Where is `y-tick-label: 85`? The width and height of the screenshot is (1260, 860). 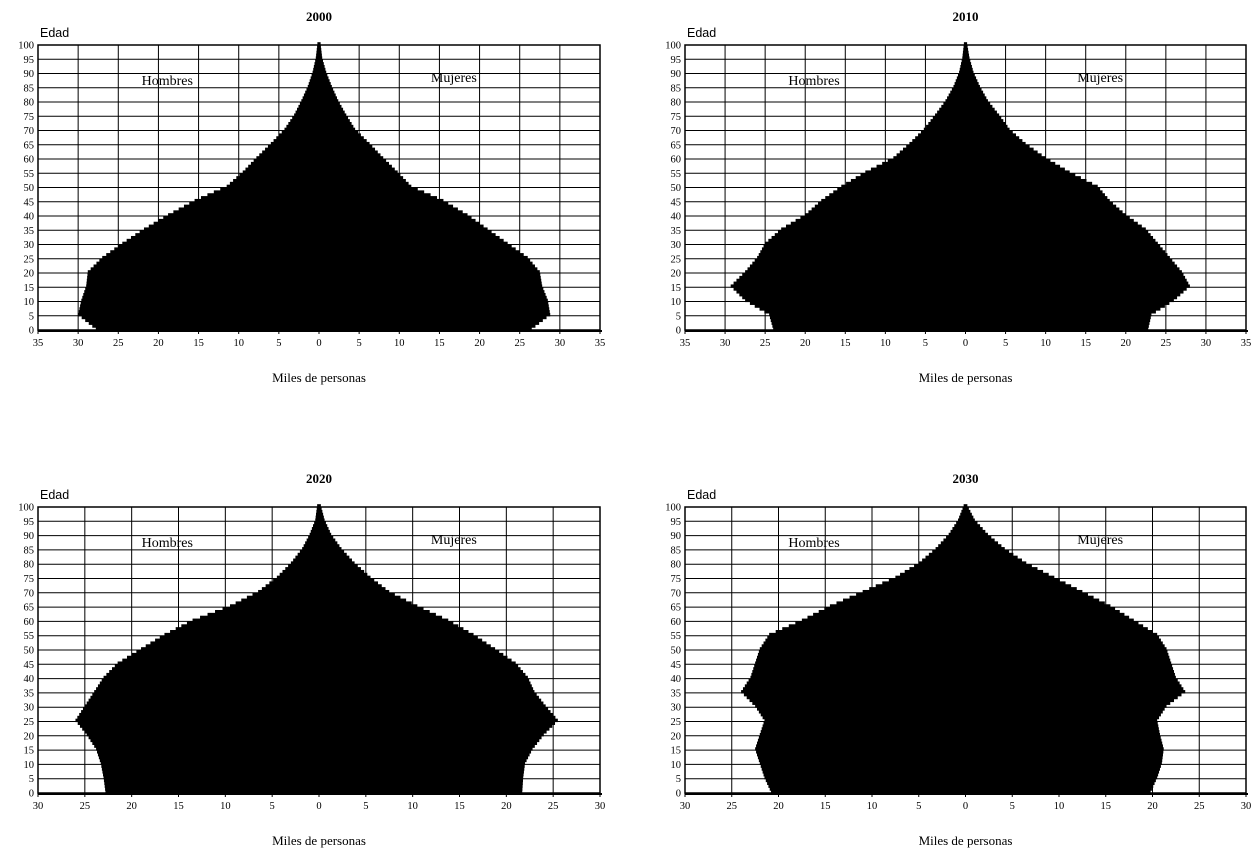
y-tick-label: 85 is located at coordinates (29, 88).